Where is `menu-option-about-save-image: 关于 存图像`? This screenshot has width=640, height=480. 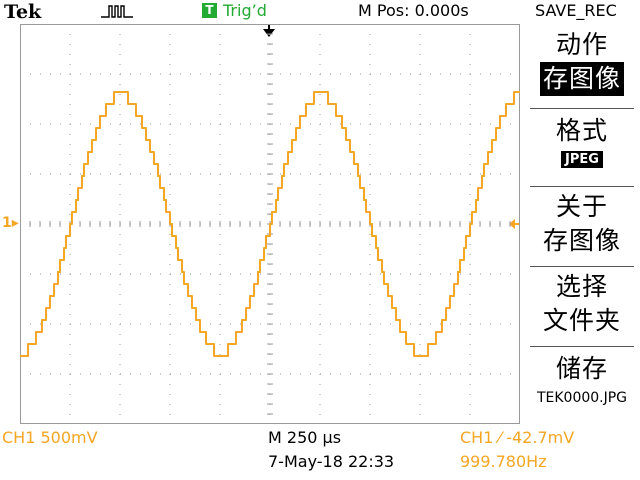
menu-option-about-save-image: 关于 存图像 is located at coordinates (582, 224).